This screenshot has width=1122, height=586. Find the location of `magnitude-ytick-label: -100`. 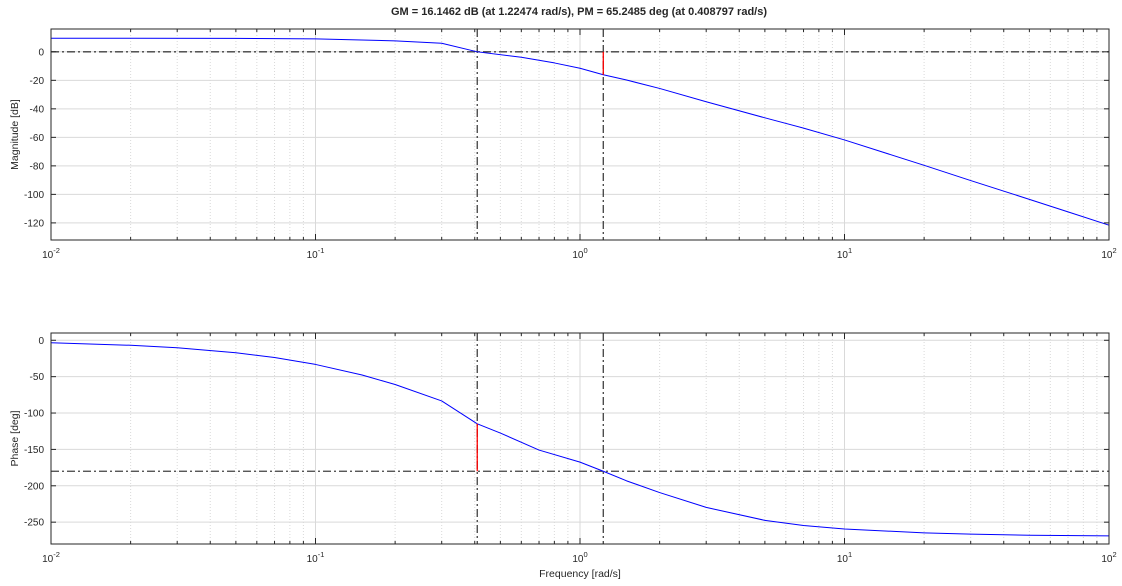

magnitude-ytick-label: -100 is located at coordinates (34, 195).